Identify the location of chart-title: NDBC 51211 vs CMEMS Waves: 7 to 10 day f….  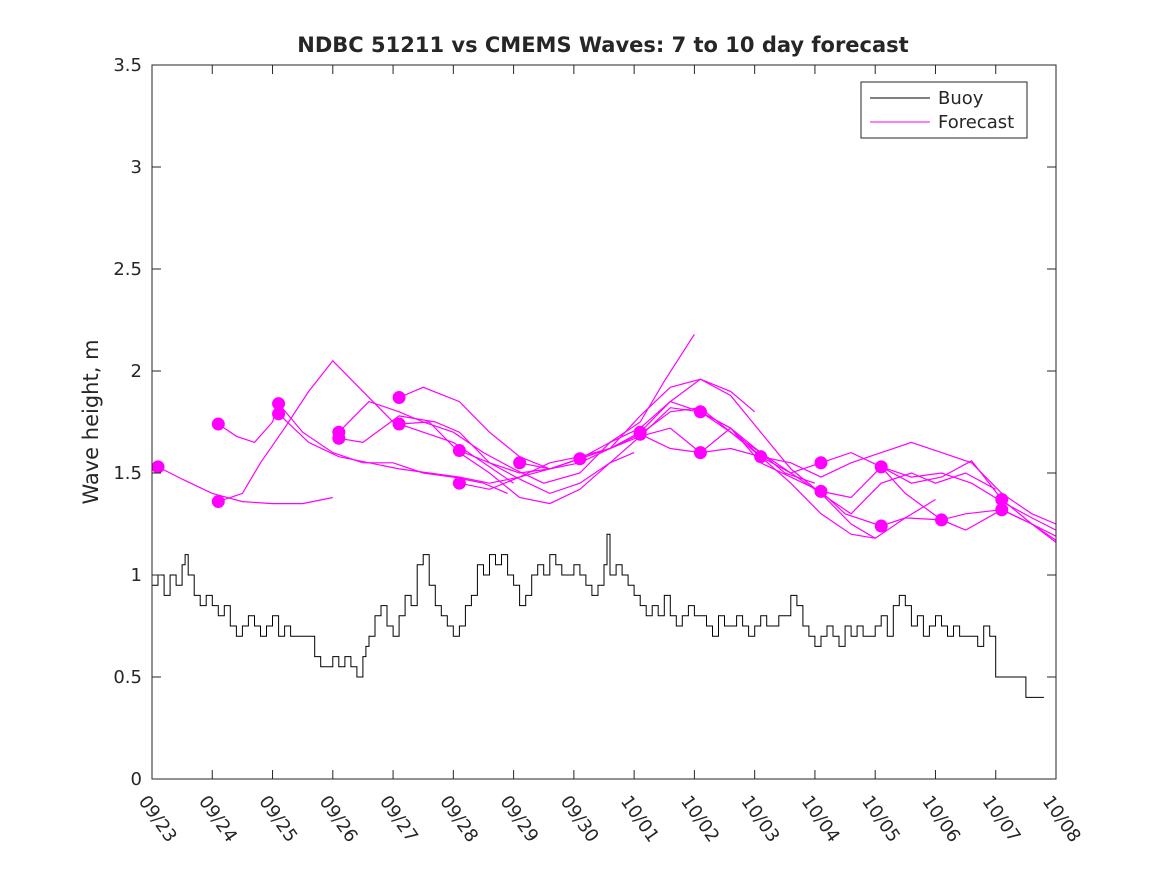
(602, 45).